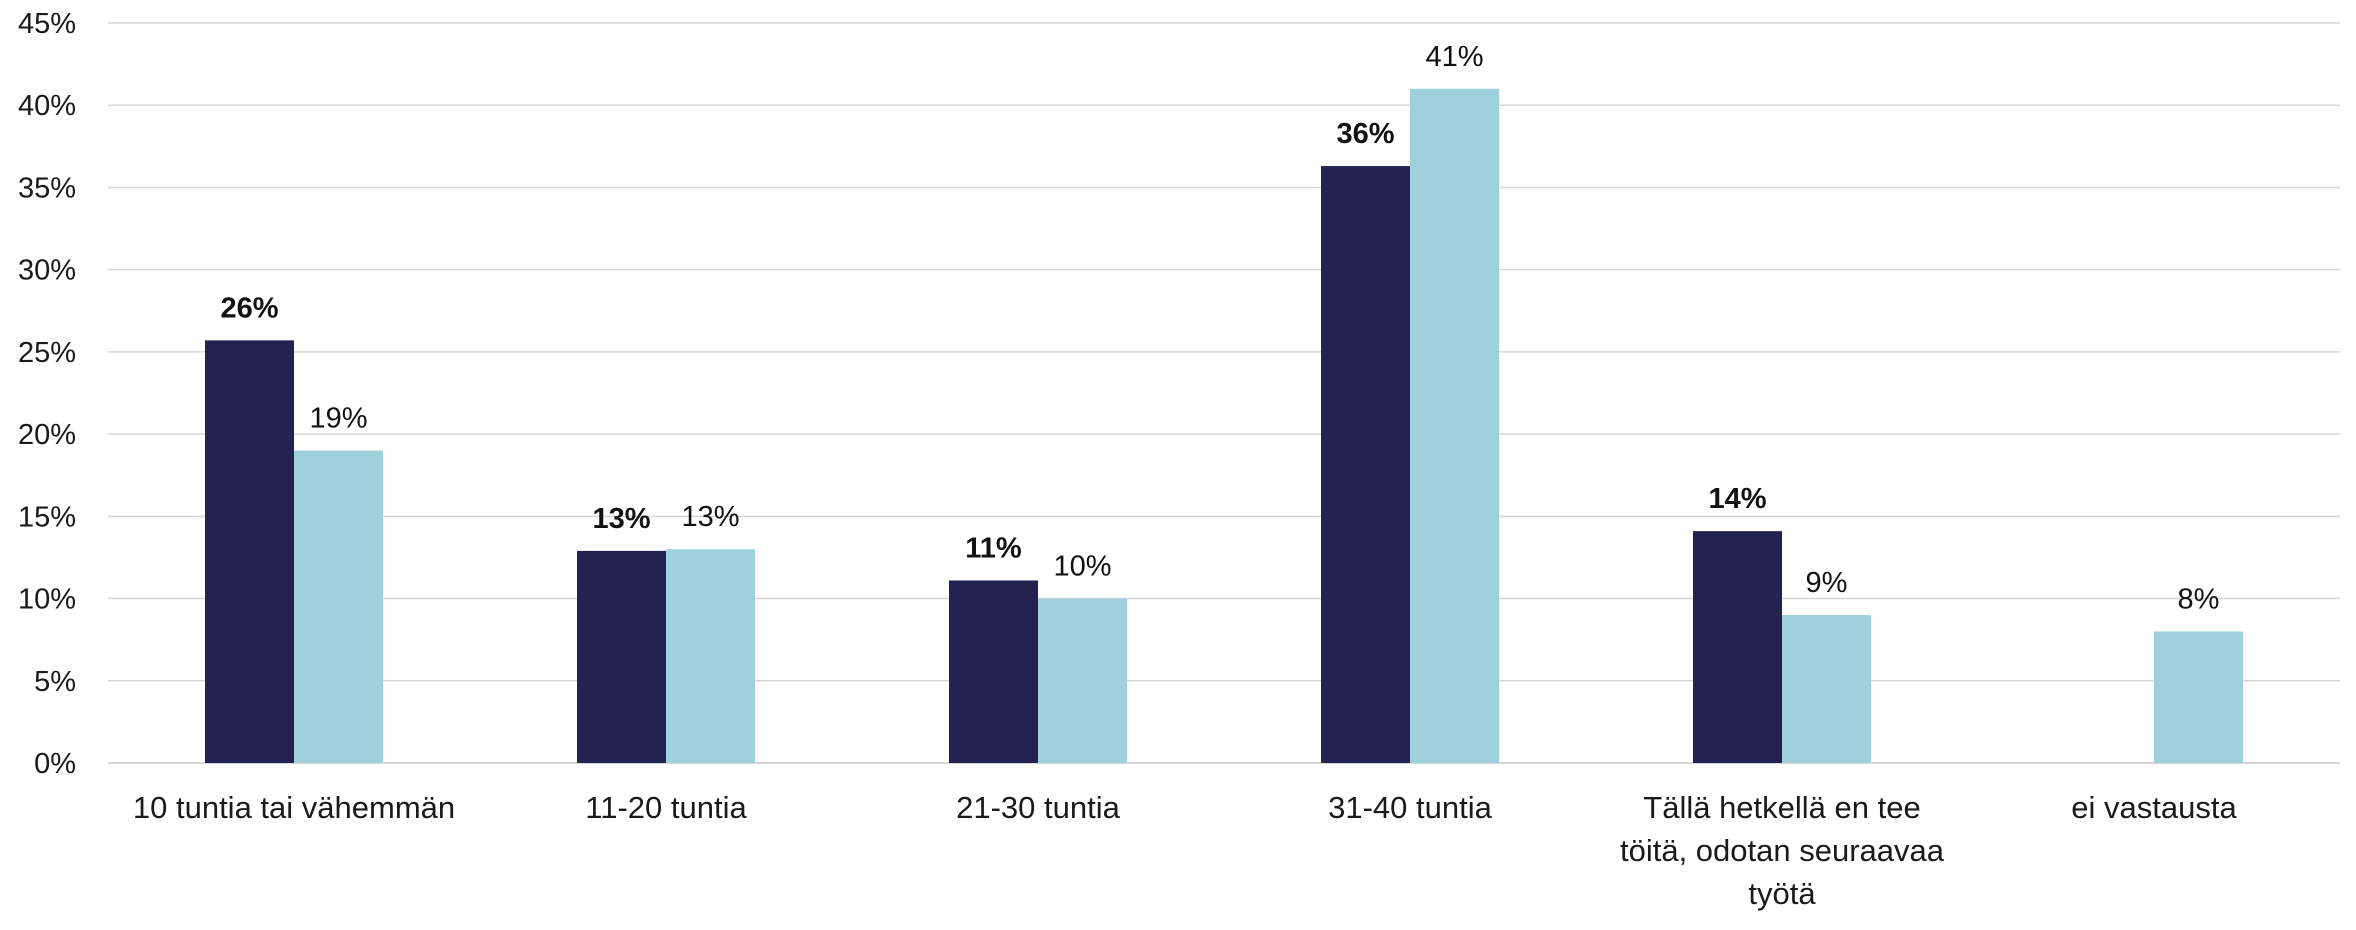 This screenshot has height=930, width=2356. I want to click on data-label: 8%, so click(2199, 599).